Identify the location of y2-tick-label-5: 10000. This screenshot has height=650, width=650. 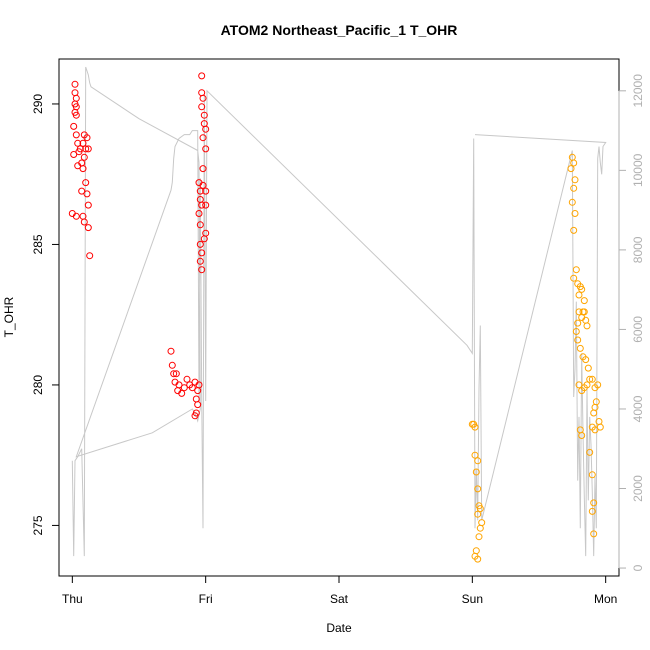
(638, 170).